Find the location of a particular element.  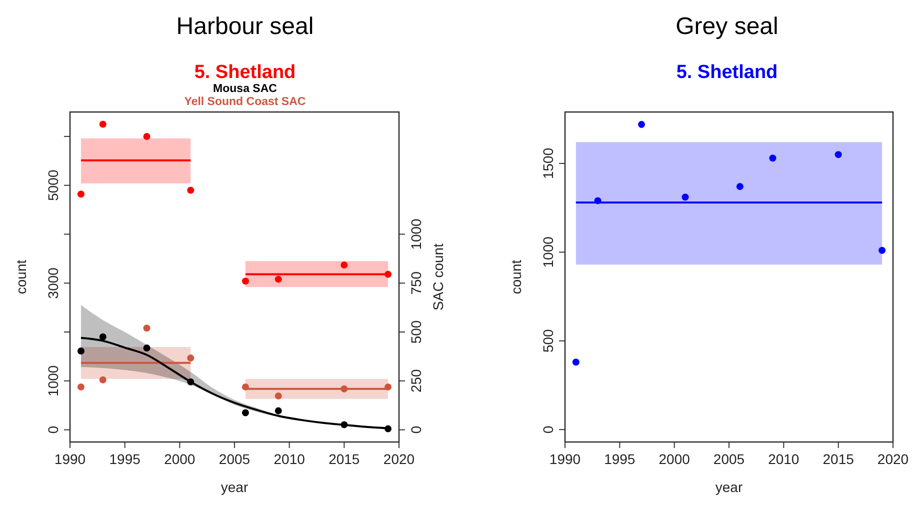

text: Mousa SAC is located at coordinates (245, 89).